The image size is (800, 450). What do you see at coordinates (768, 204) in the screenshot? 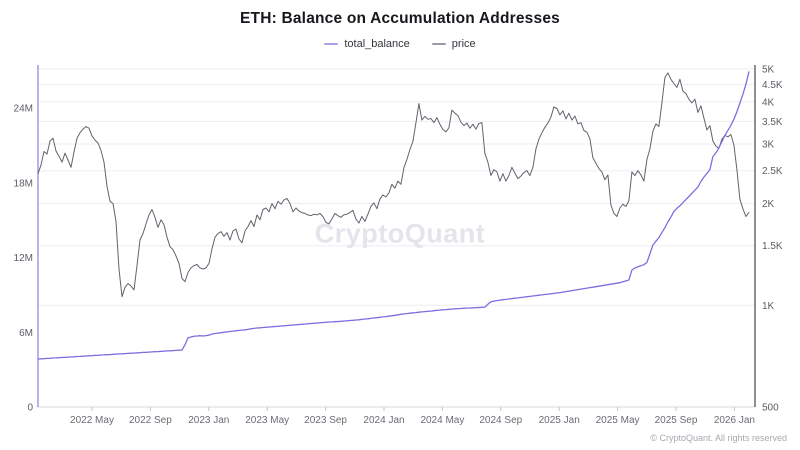
I see `y-right-axis-label: 2K` at bounding box center [768, 204].